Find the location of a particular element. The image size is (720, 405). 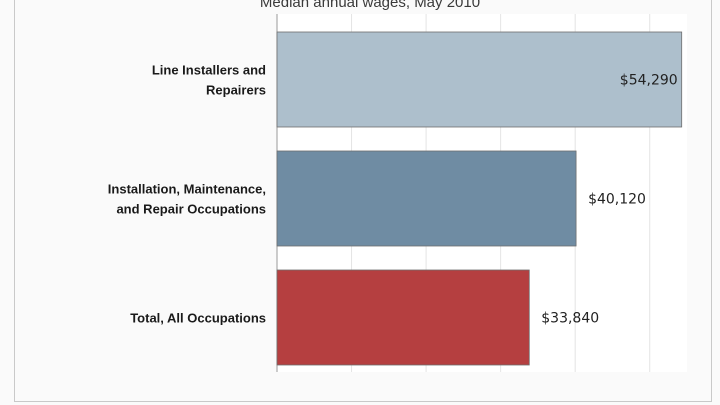

value-label-1: $40,120 is located at coordinates (617, 200).